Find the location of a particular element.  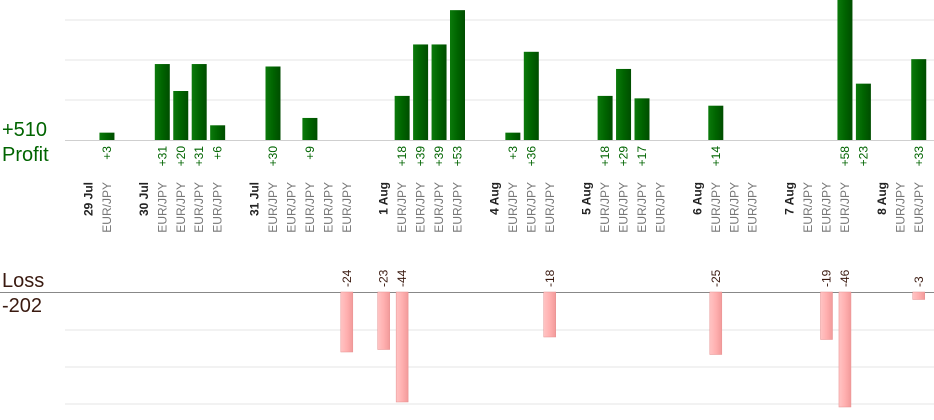

date-tick-label: 1 Aug is located at coordinates (384, 198).